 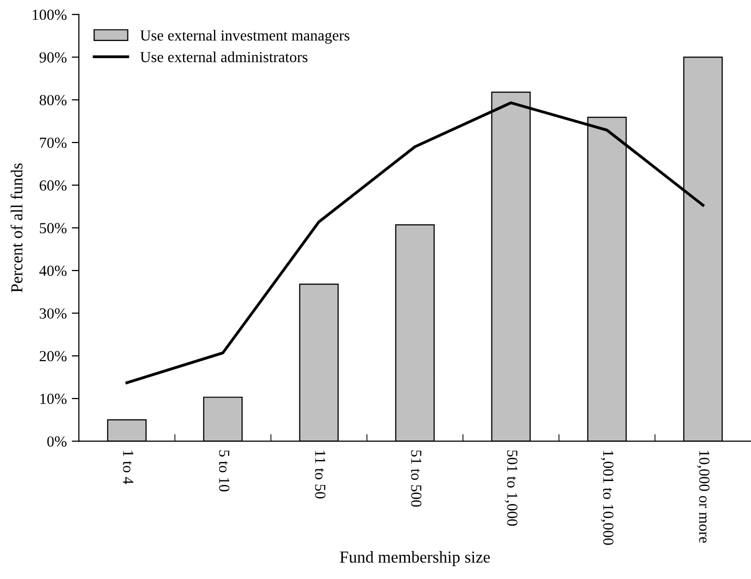 I want to click on x-tick-label: 5 to 10, so click(x=224, y=471).